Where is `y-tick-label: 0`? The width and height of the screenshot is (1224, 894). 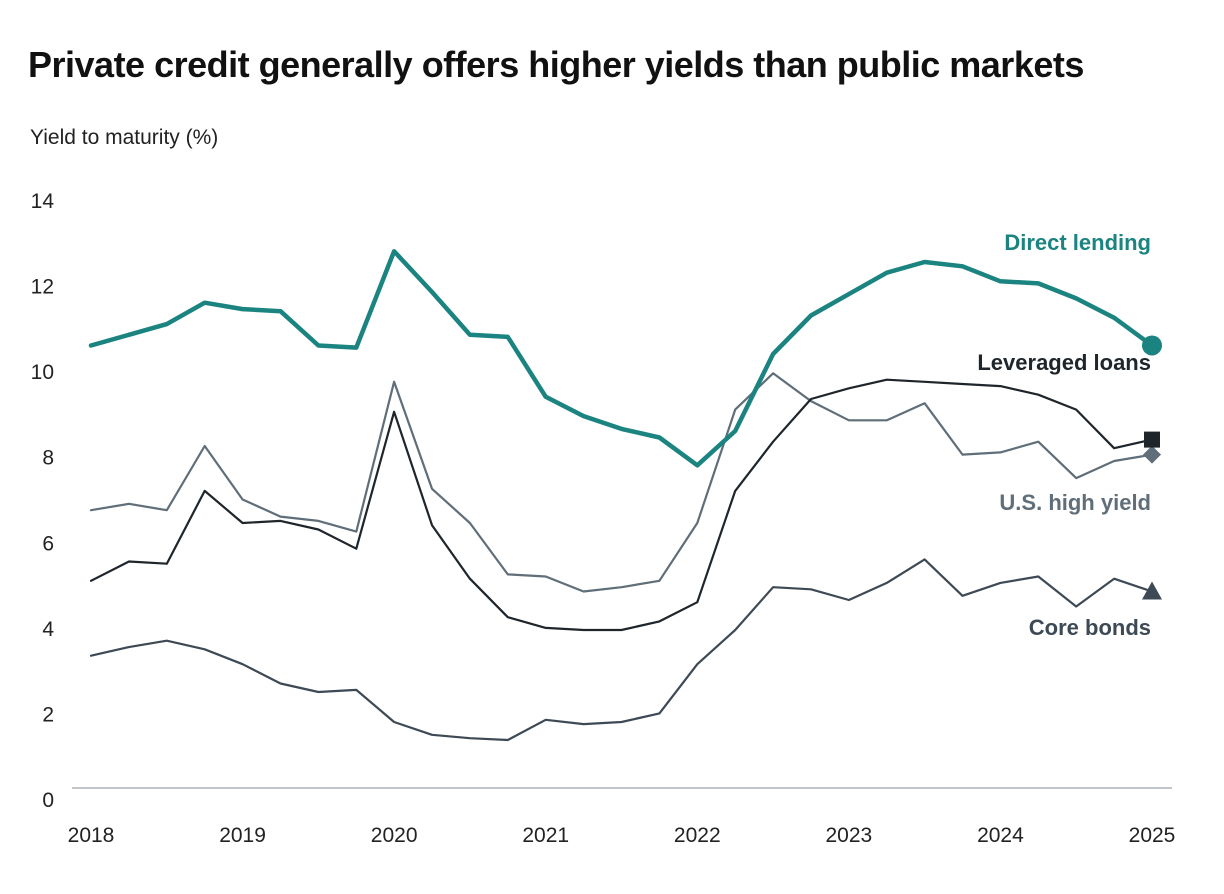
y-tick-label: 0 is located at coordinates (48, 800).